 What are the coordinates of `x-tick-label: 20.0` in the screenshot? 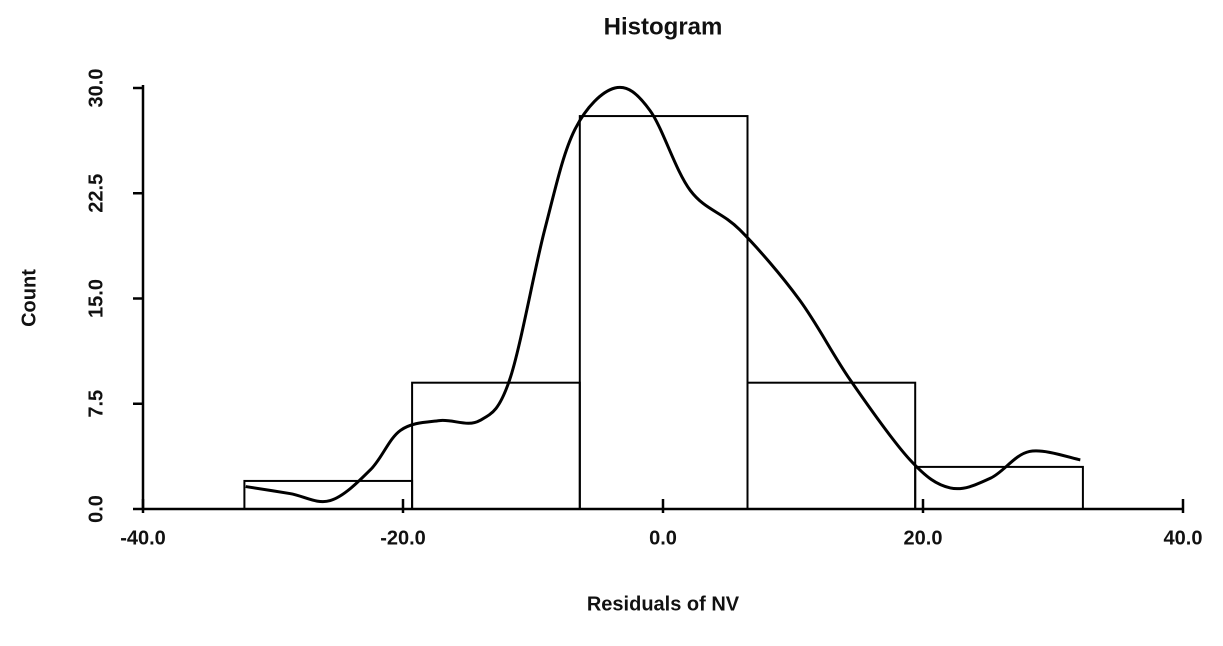 It's located at (923, 538).